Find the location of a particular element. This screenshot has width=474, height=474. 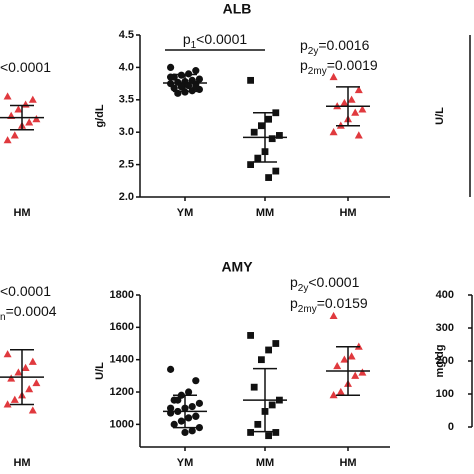

y-tick-label: 1800 is located at coordinates (122, 295).